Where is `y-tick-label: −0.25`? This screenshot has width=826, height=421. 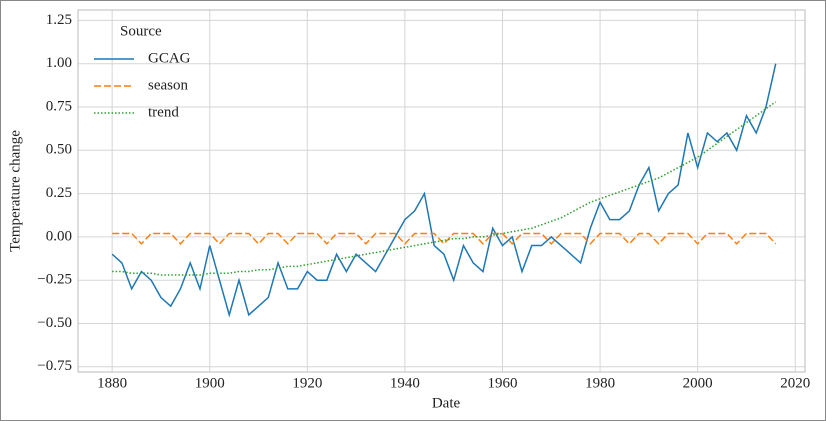
y-tick-label: −0.25 is located at coordinates (54, 280).